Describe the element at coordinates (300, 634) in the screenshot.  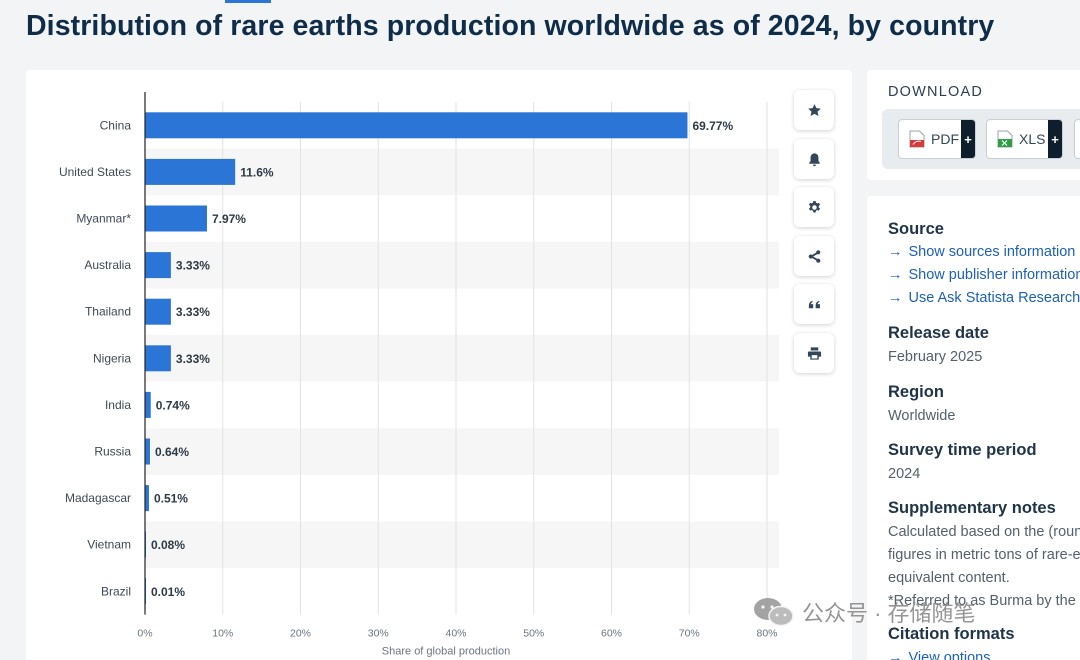
I see `x-tick-label: 20%` at that location.